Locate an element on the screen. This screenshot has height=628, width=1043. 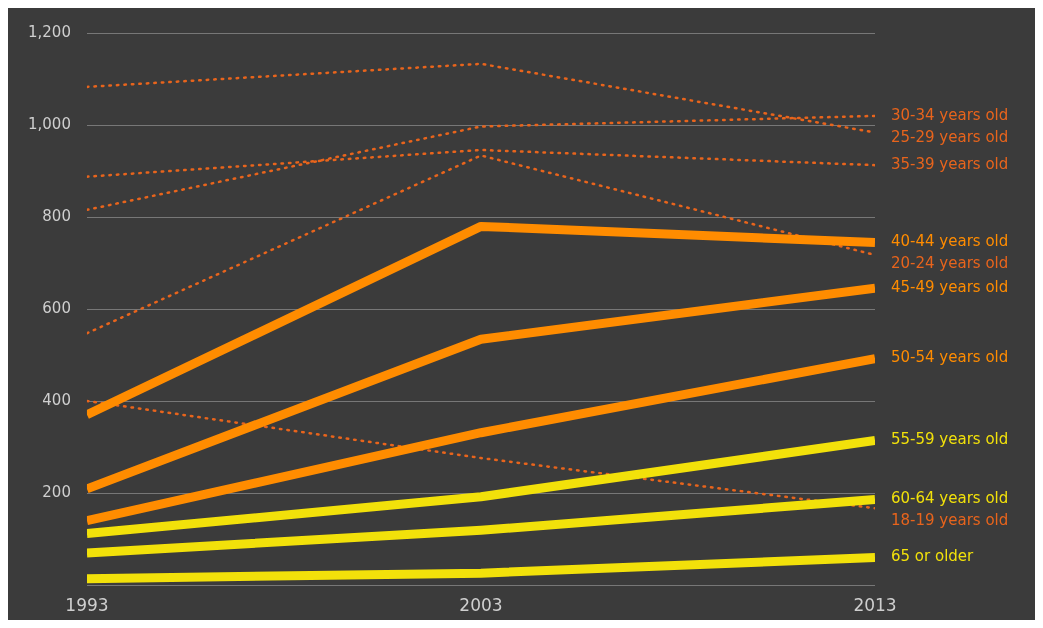
series-label: 55-59 years old is located at coordinates (950, 439).